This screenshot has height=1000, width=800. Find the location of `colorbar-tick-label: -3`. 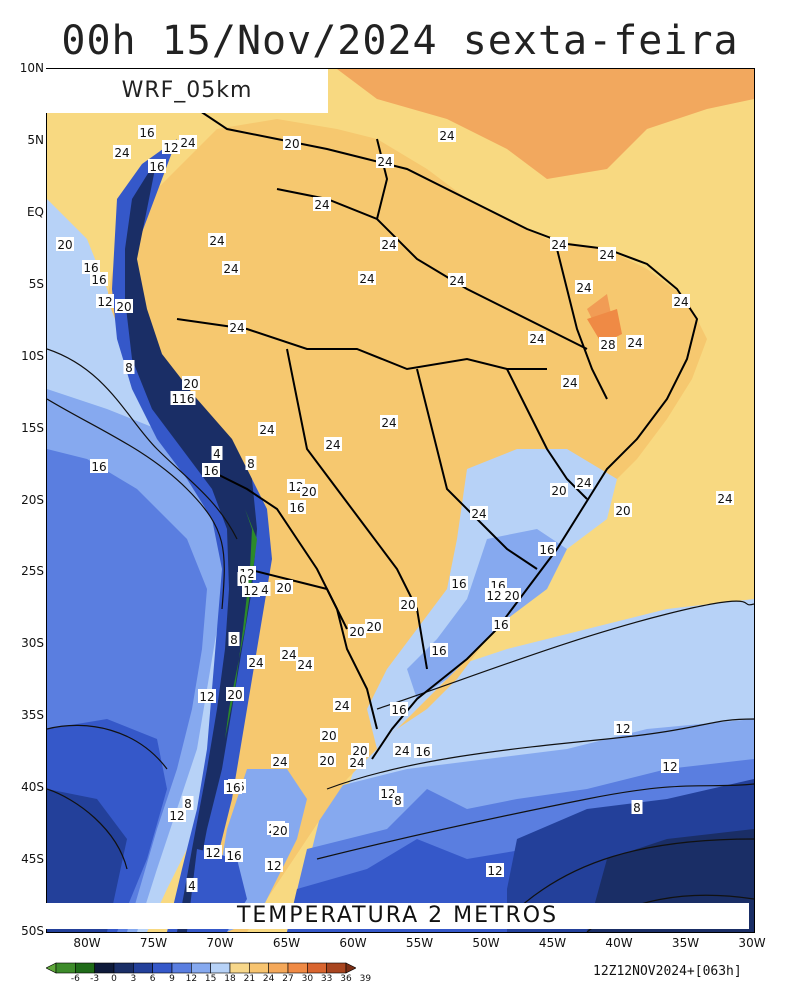

colorbar-tick-label: -3 is located at coordinates (95, 979).